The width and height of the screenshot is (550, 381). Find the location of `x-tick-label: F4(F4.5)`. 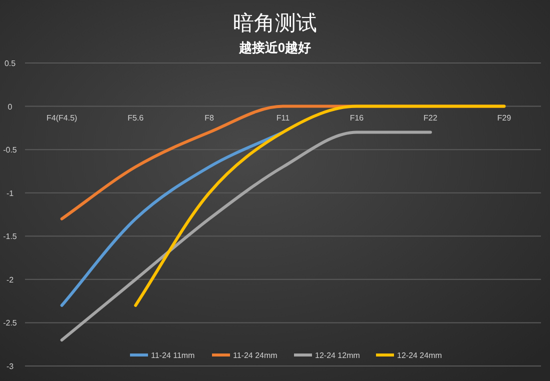

x-tick-label: F4(F4.5) is located at coordinates (62, 117).